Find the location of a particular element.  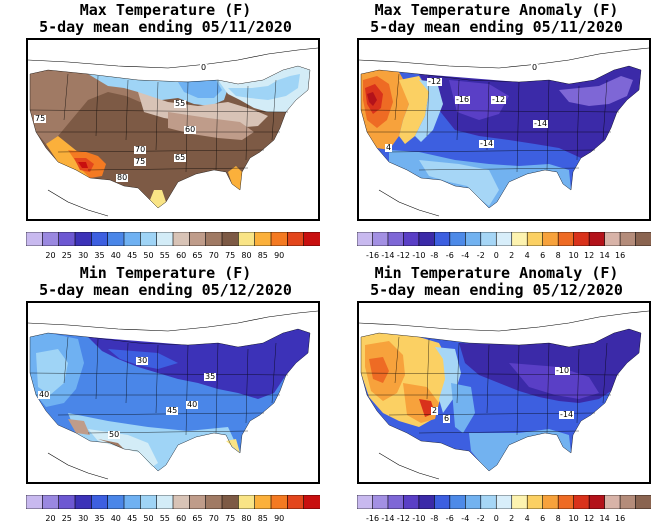

colorbar-tick-label: -10 is located at coordinates (419, 255).